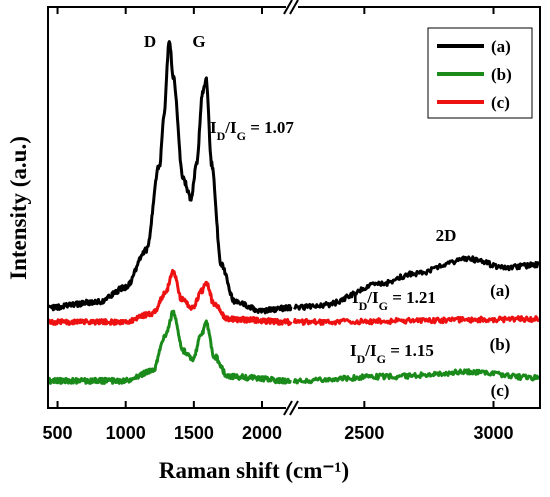 This screenshot has width=550, height=497. I want to click on x-tick-label-500: 500, so click(58, 433).